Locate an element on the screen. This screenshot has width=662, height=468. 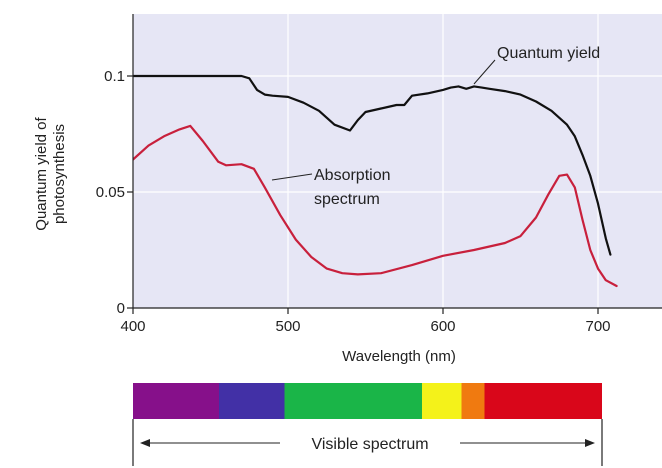
y-tick-label-0: 0 is located at coordinates (121, 308).